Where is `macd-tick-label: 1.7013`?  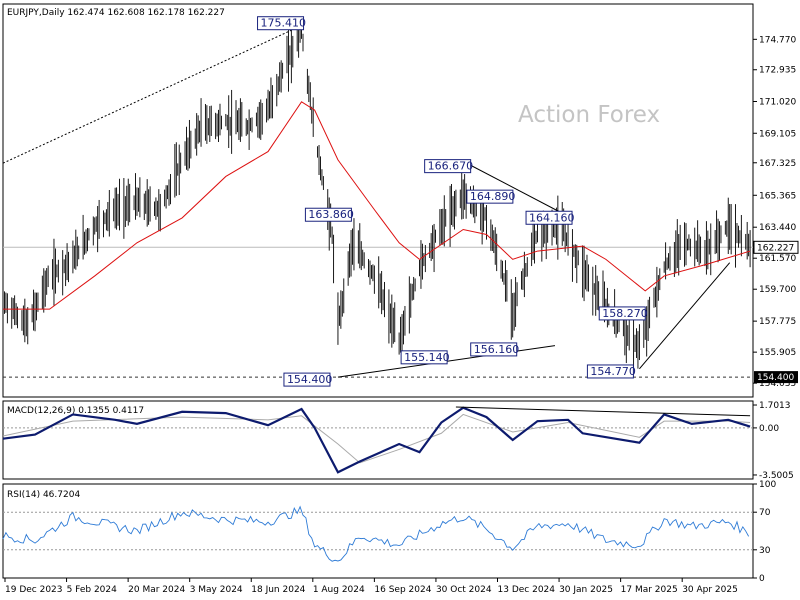
macd-tick-label: 1.7013 is located at coordinates (775, 406).